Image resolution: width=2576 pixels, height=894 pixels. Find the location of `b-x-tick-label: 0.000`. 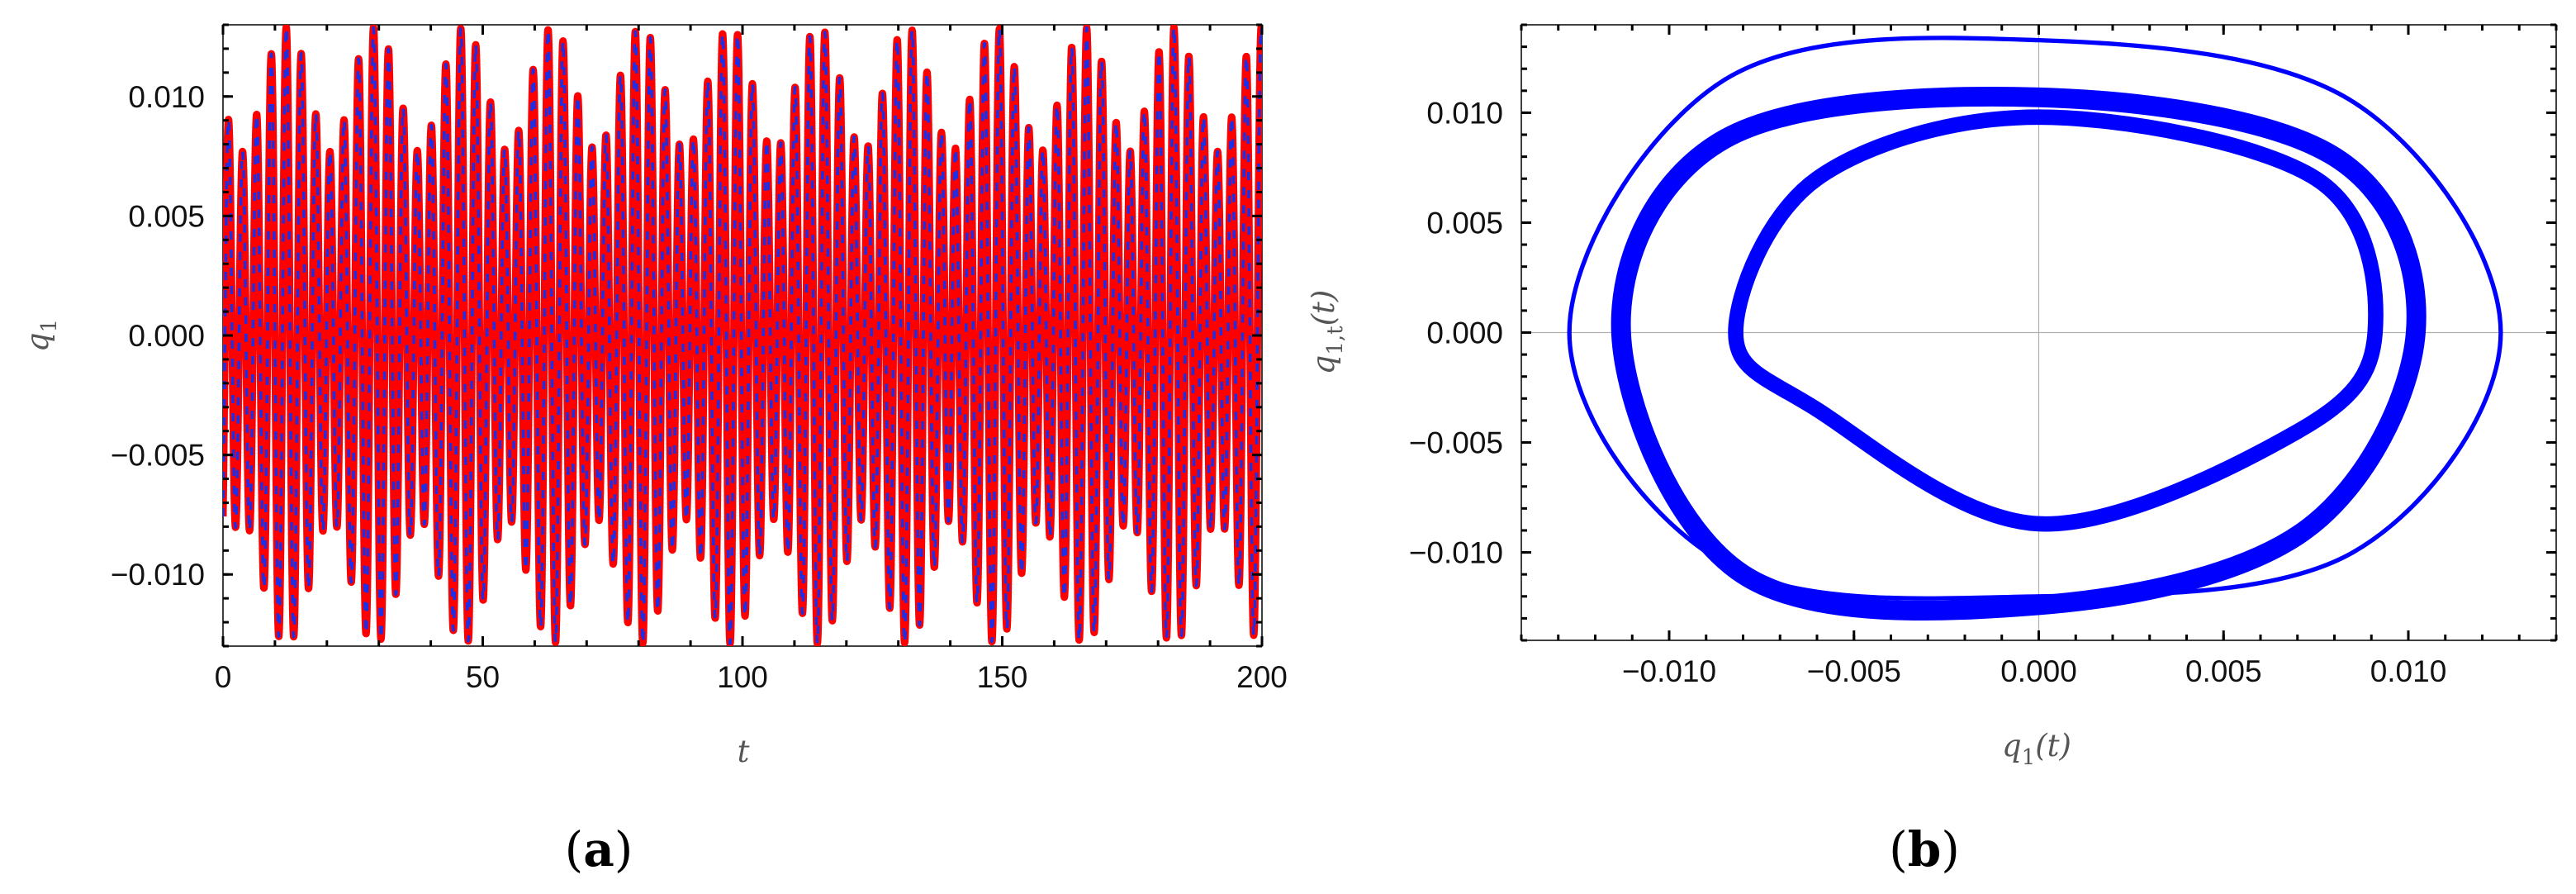

b-x-tick-label: 0.000 is located at coordinates (2038, 671).